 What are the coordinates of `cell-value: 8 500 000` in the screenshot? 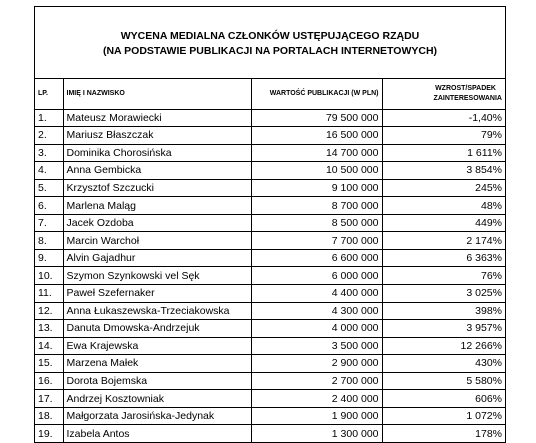 It's located at (316, 223).